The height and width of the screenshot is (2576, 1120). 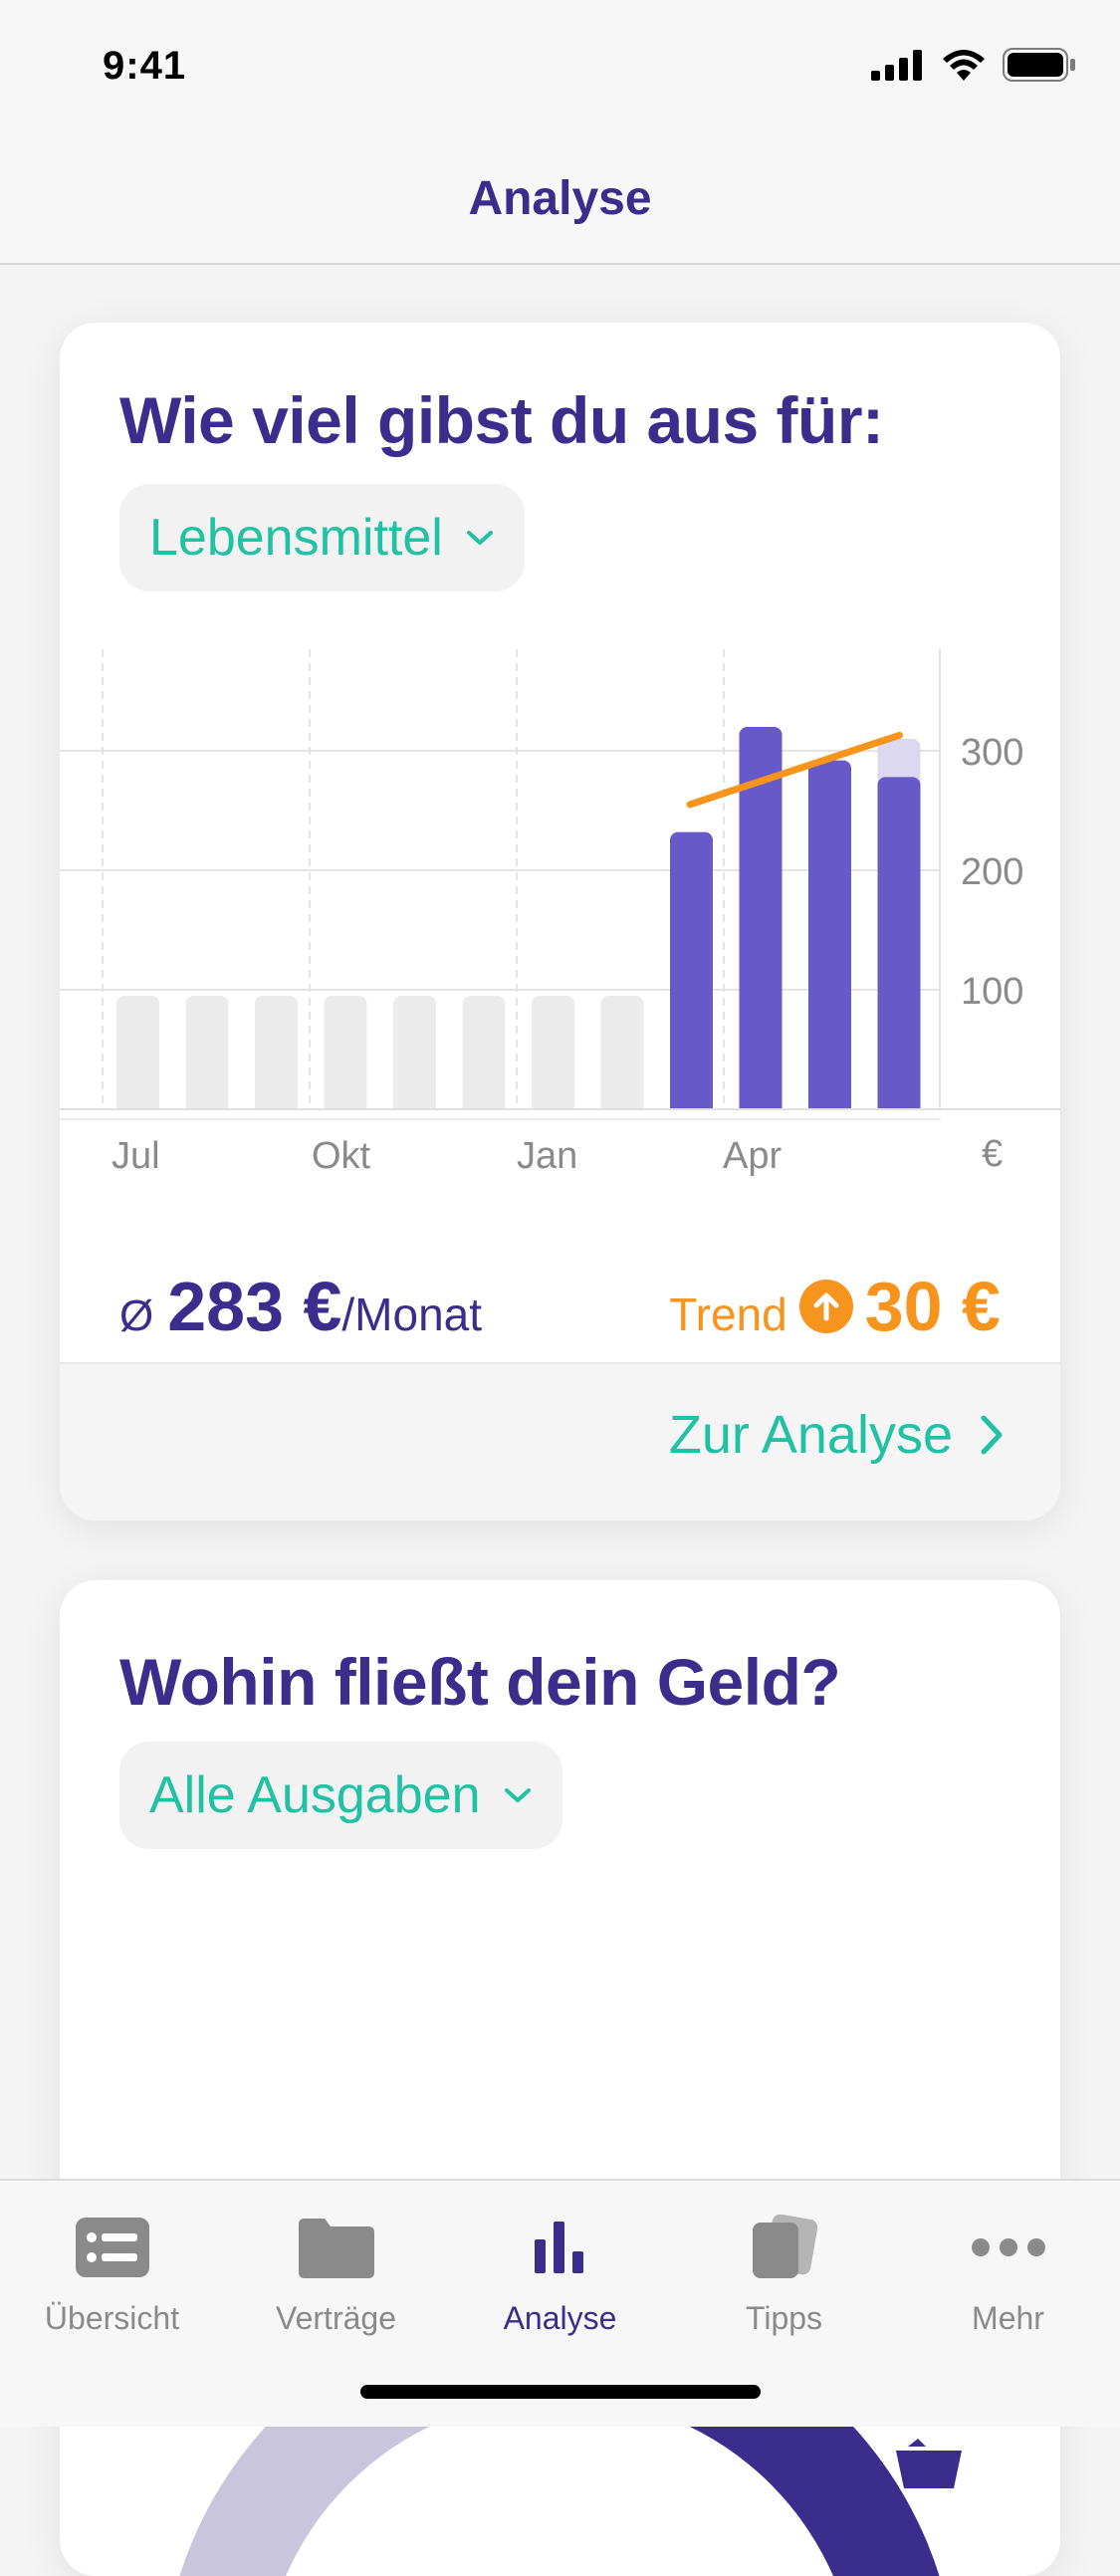 I want to click on y-tick-label: 200, so click(x=992, y=872).